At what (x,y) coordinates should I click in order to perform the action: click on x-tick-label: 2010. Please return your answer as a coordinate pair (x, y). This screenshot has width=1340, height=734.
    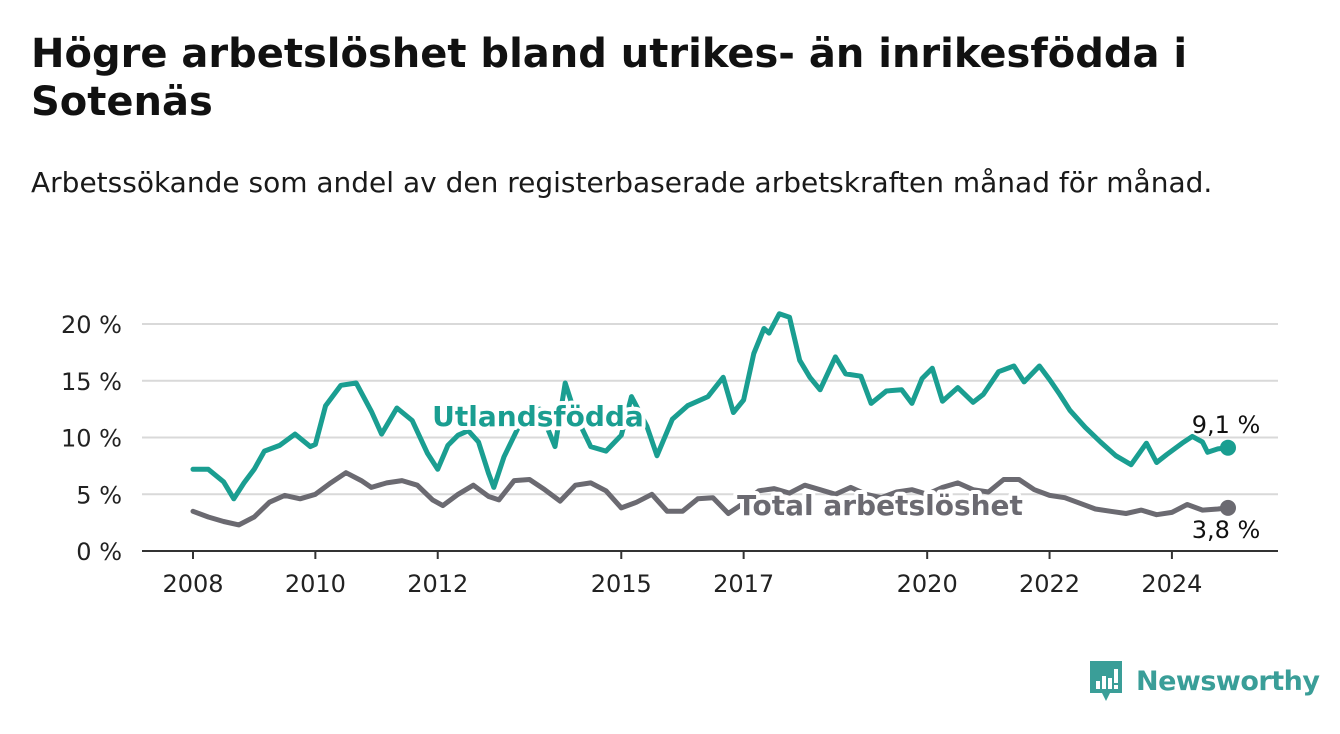
    Looking at the image, I should click on (315, 584).